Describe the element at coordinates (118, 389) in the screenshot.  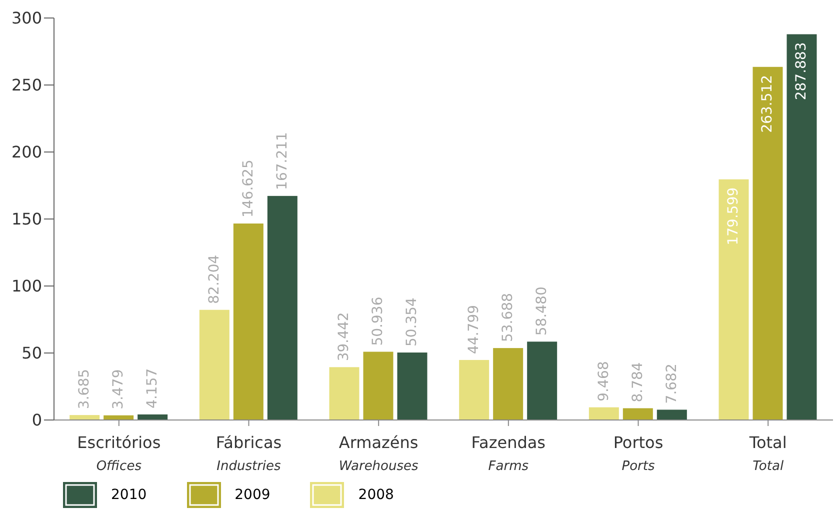
I see `data-label: 3.479` at that location.